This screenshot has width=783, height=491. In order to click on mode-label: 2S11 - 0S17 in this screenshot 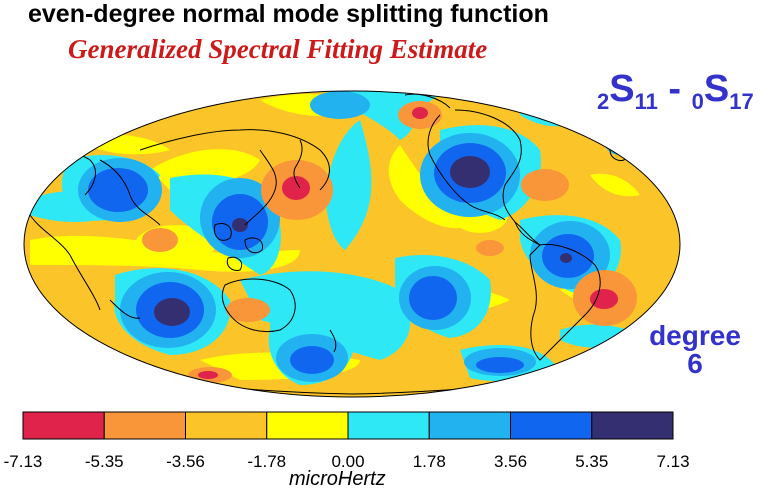, I will do `click(690, 108)`.